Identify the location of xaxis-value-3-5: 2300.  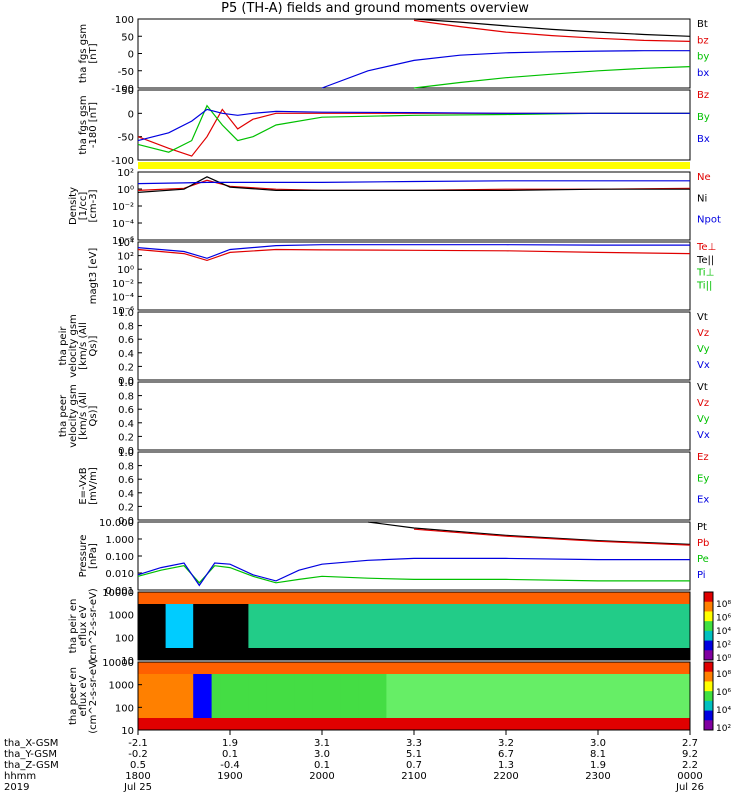
(597, 776).